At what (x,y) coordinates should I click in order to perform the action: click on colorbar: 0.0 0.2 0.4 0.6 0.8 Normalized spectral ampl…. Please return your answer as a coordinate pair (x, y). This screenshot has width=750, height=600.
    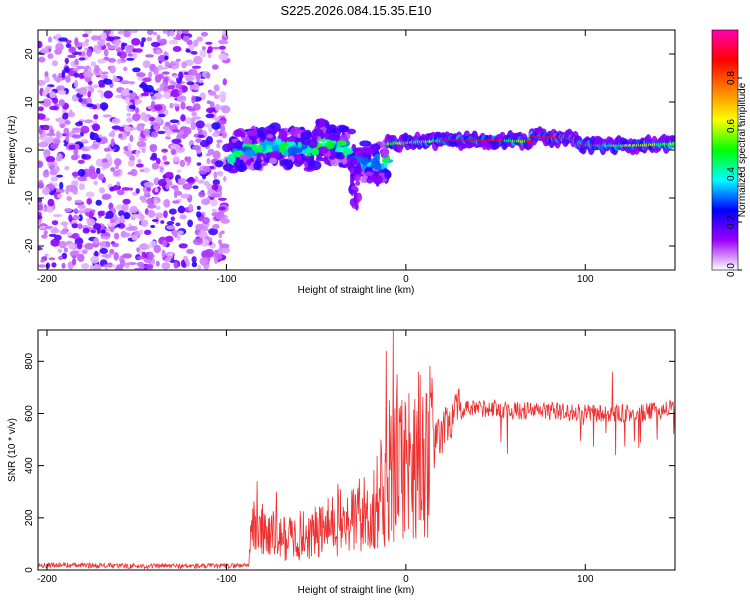
    Looking at the image, I should click on (729, 153).